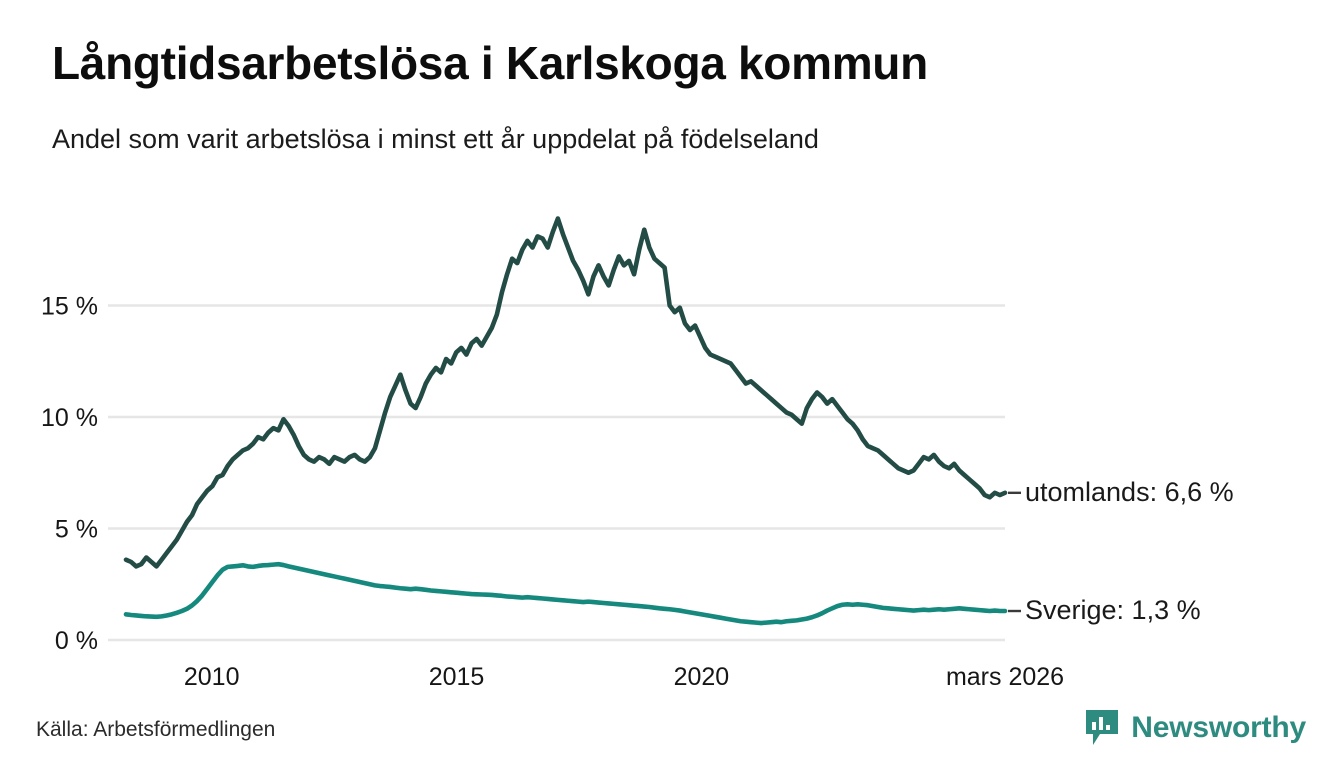  What do you see at coordinates (1113, 610) in the screenshot?
I see `series-label-Sverige: Sverige: 1,3 %` at bounding box center [1113, 610].